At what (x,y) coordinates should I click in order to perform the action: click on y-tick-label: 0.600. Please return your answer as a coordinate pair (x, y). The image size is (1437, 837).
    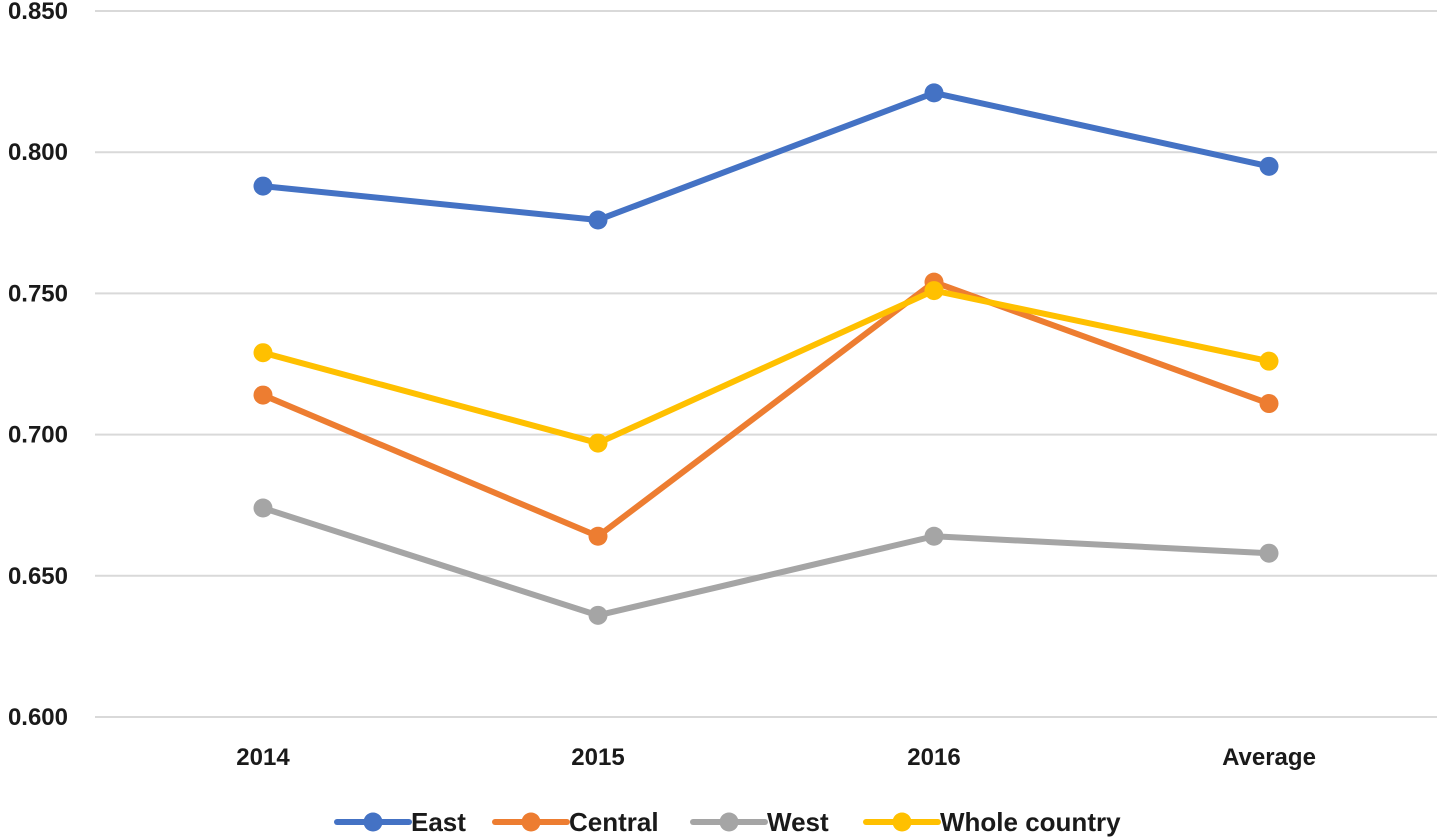
    Looking at the image, I should click on (38, 717).